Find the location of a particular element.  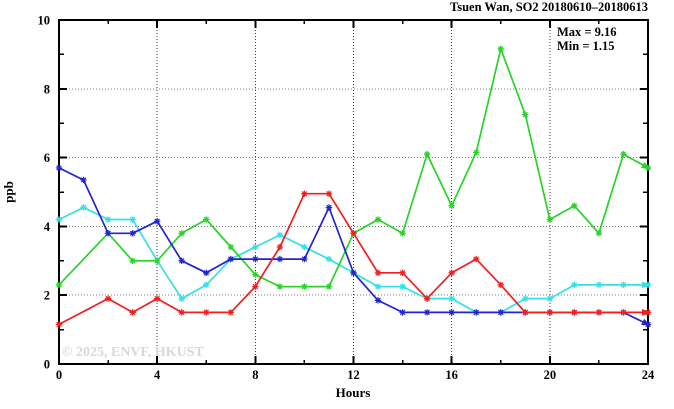

series-blue-arrow is located at coordinates (646, 322).